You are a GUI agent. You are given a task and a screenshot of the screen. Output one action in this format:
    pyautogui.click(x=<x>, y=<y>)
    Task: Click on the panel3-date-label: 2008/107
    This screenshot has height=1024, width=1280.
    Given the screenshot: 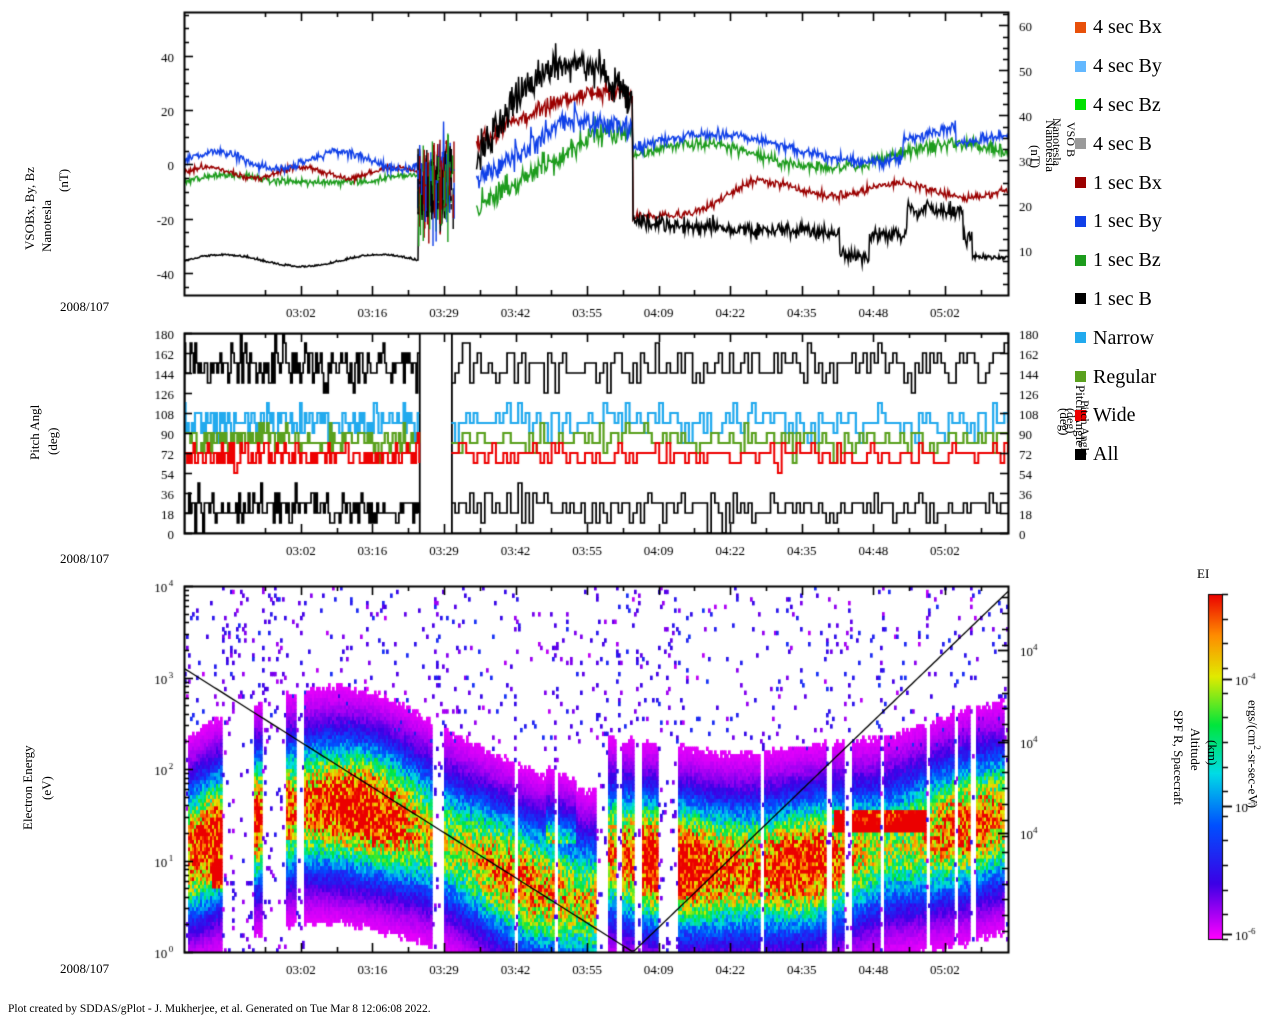 What is the action you would take?
    pyautogui.click(x=85, y=968)
    